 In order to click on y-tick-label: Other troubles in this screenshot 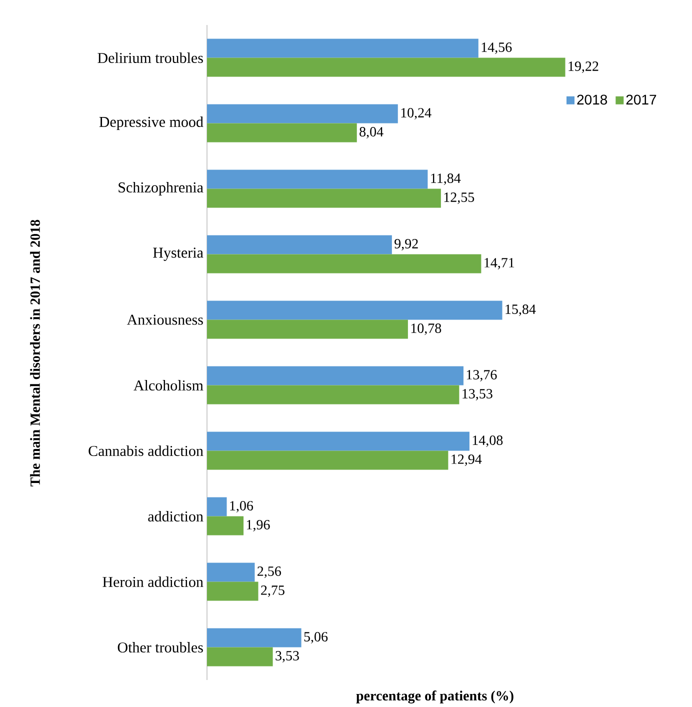, I will do `click(160, 647)`.